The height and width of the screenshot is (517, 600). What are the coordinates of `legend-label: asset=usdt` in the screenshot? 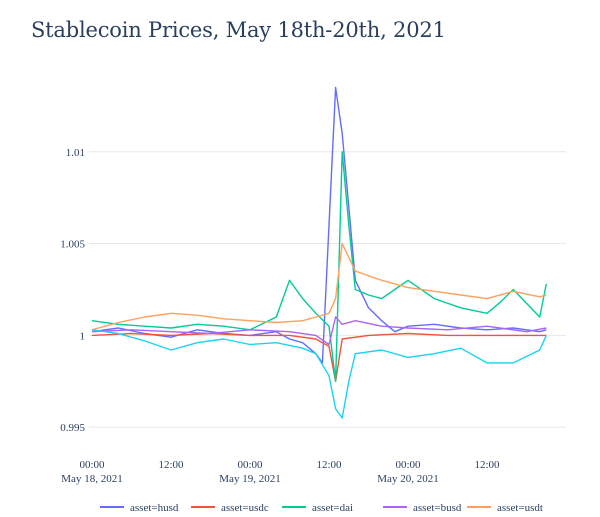 It's located at (520, 508).